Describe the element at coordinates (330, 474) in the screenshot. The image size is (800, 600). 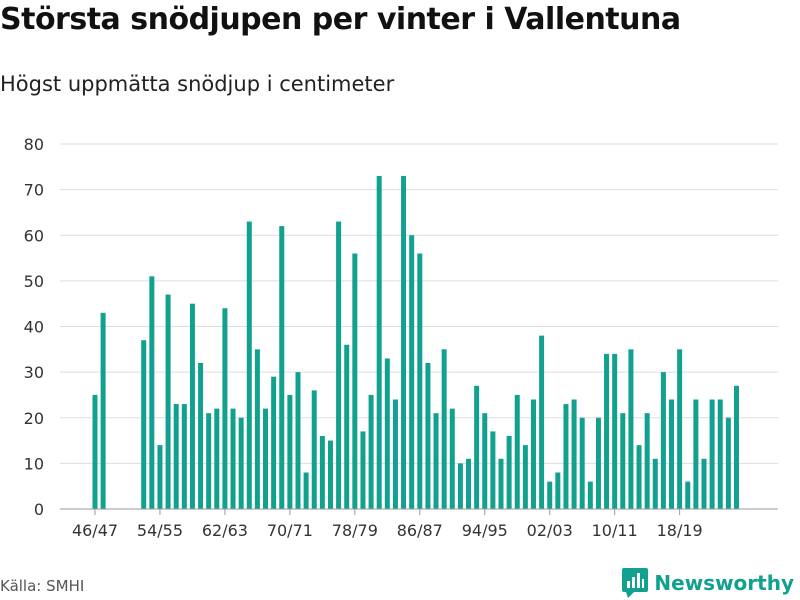
I see `bar-75/76` at that location.